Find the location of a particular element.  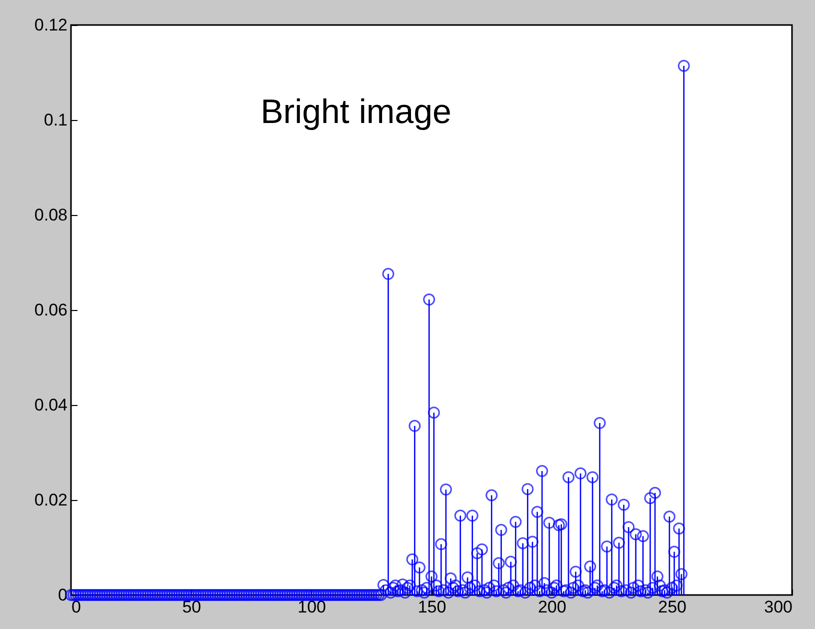

x-tick-label: 200 is located at coordinates (552, 607).